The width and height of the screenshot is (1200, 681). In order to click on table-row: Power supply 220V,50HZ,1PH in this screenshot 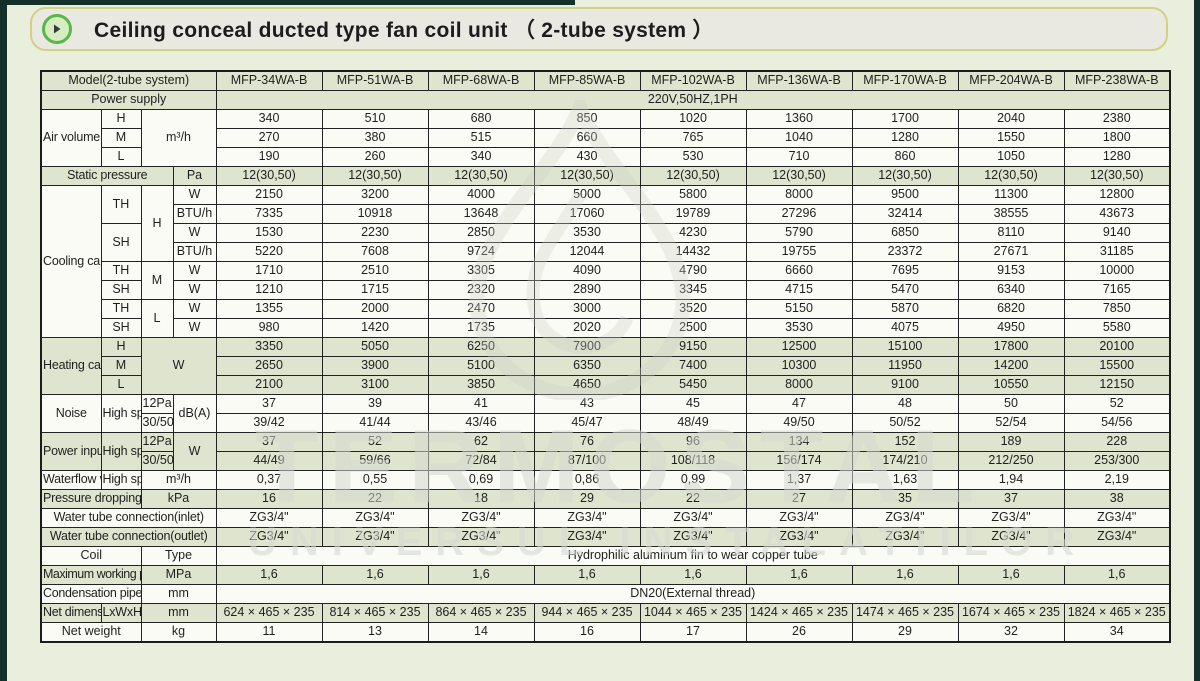, I will do `click(605, 100)`.